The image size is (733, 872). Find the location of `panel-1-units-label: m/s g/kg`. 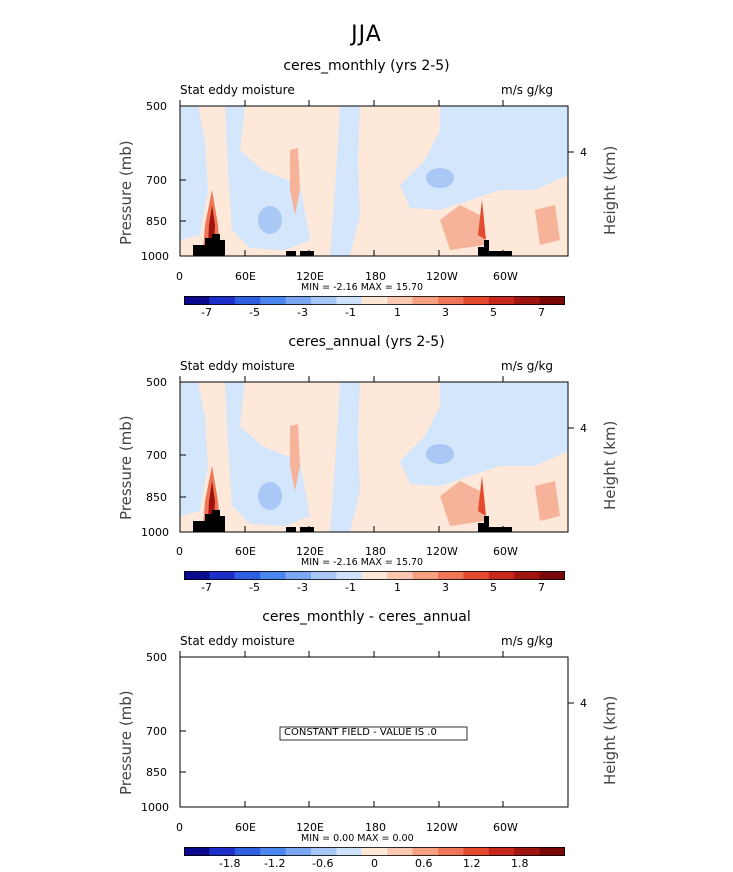

panel-1-units-label: m/s g/kg is located at coordinates (527, 90).